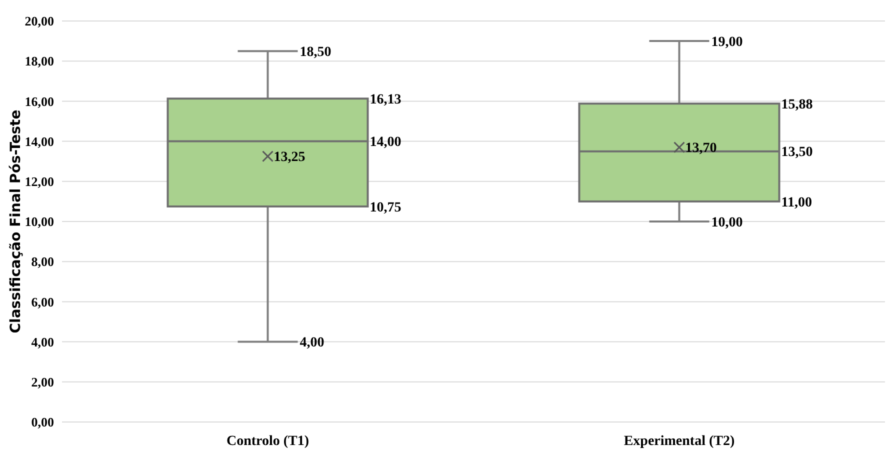 Image resolution: width=893 pixels, height=453 pixels. Describe the element at coordinates (316, 52) in the screenshot. I see `annotation: 18,50` at that location.